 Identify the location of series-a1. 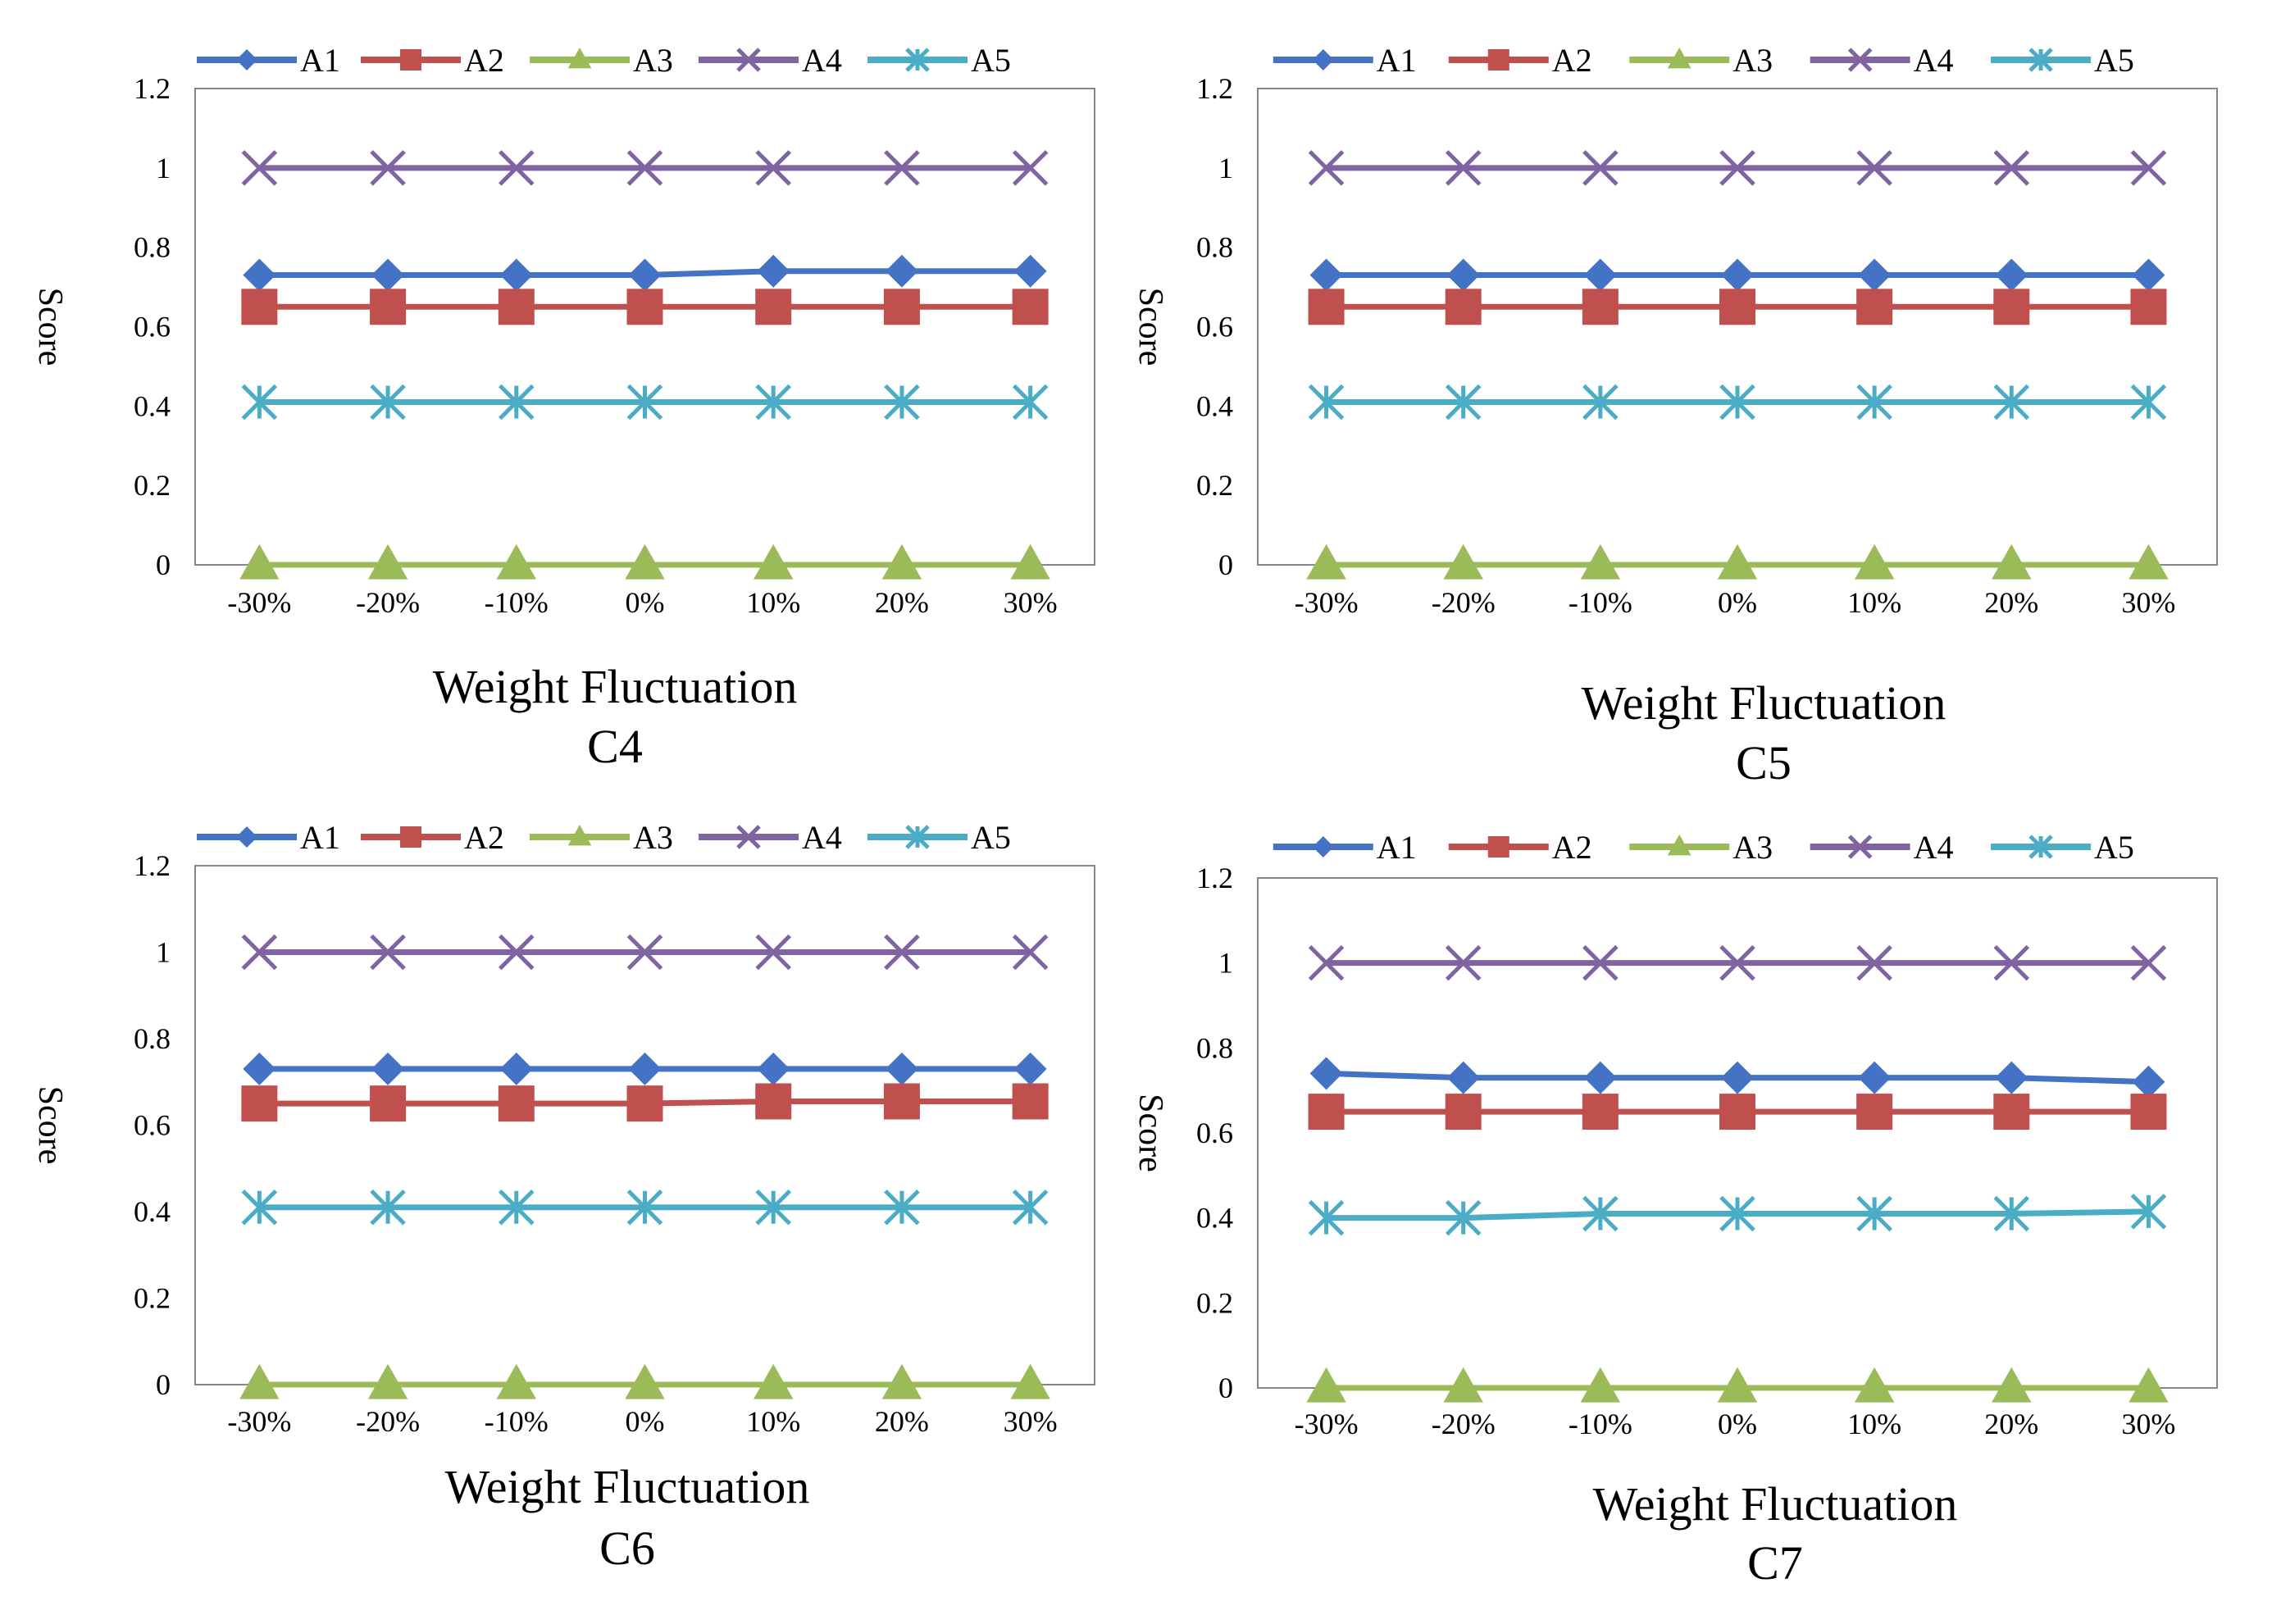
(645, 273).